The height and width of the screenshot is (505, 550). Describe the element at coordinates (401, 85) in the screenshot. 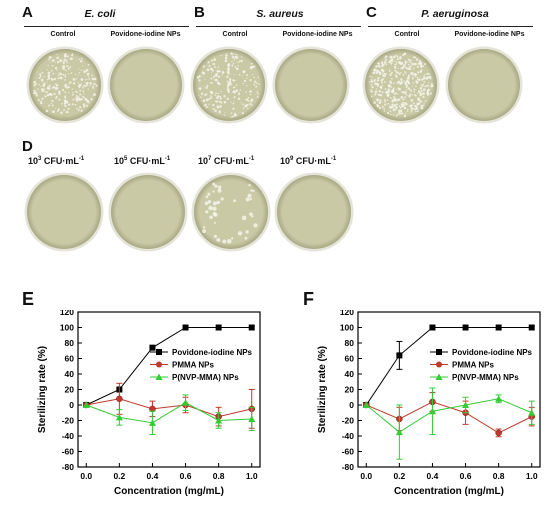

I see `petri-dish-paeruginosa-control` at that location.